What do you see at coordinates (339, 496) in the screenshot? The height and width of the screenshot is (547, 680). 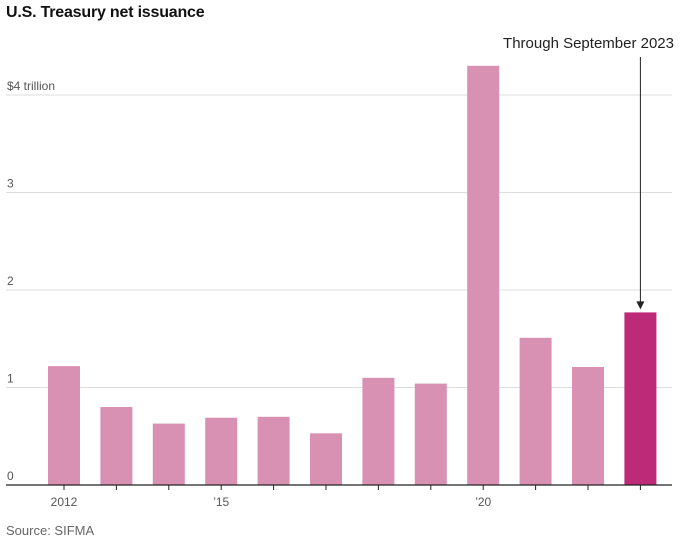 I see `x-axis: 2012 ’15 ’20` at bounding box center [339, 496].